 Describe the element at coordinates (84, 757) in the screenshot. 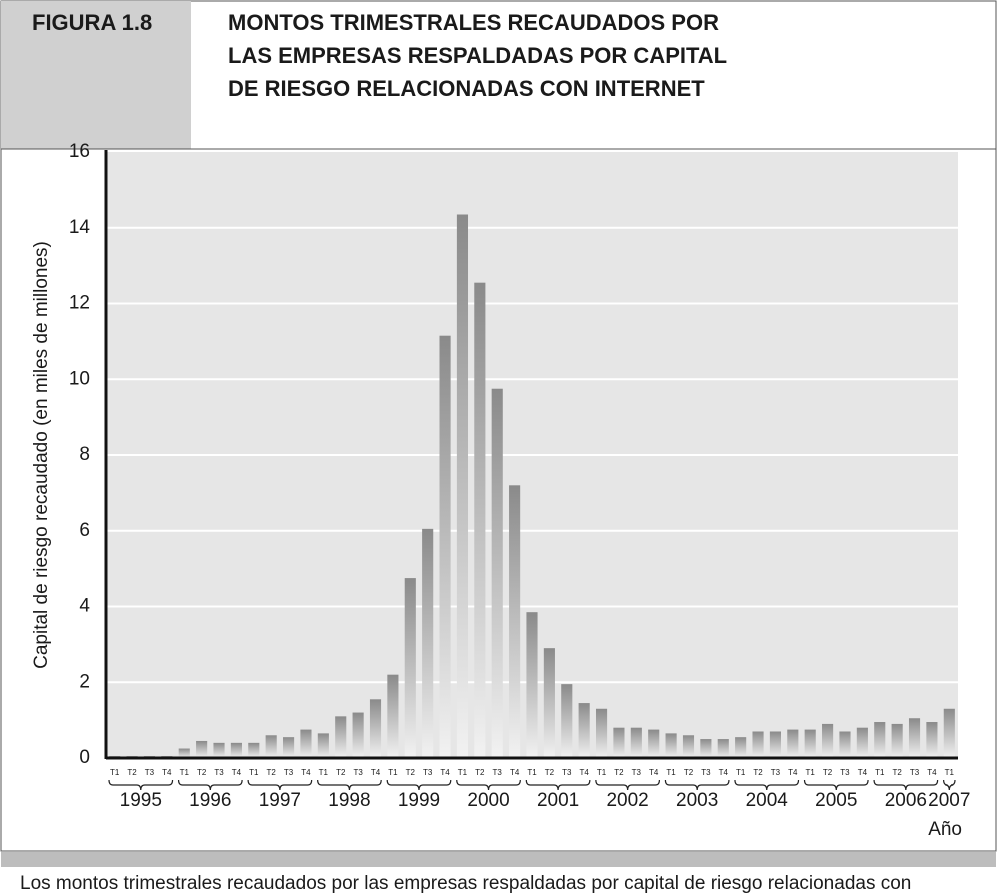

I see `y-tick-label: 0` at that location.